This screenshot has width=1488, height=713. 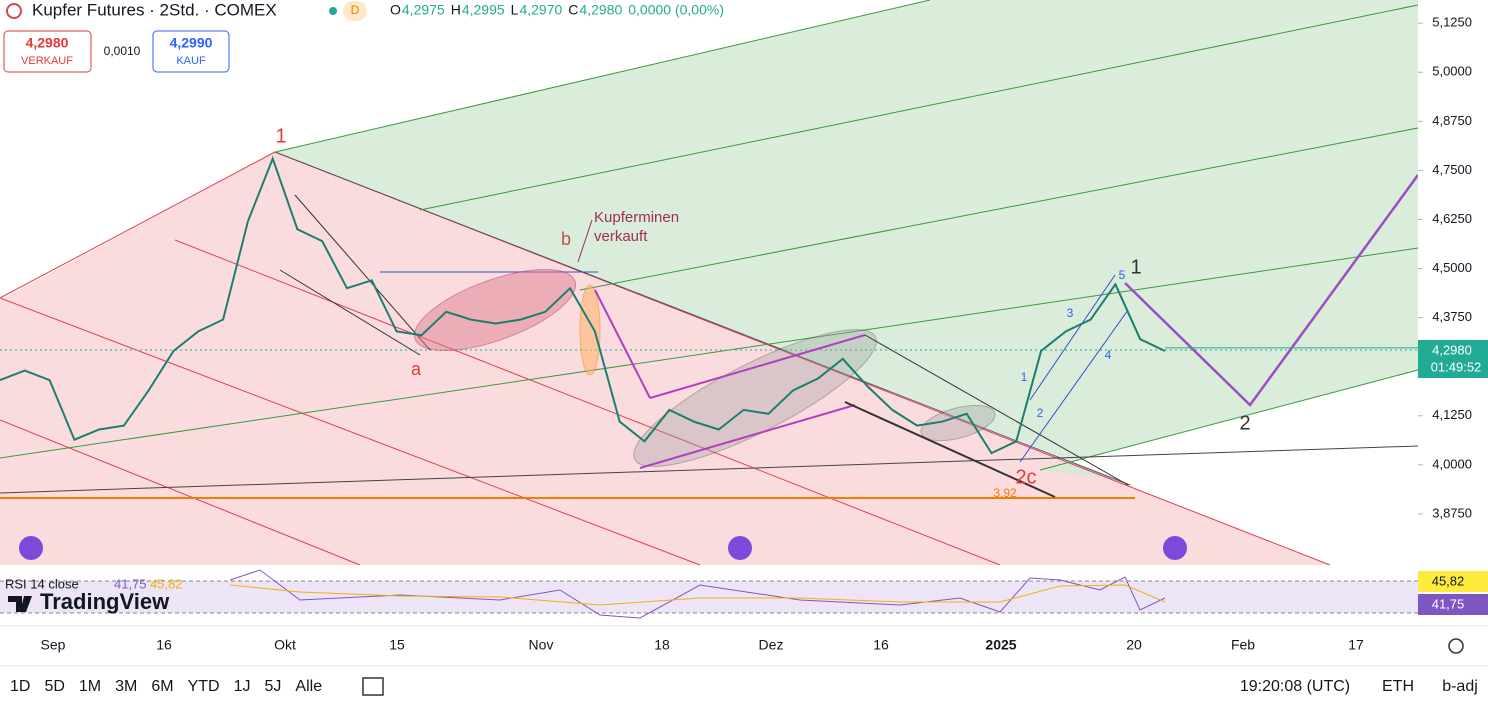 What do you see at coordinates (47, 61) in the screenshot?
I see `sell-label: VERKAUF` at bounding box center [47, 61].